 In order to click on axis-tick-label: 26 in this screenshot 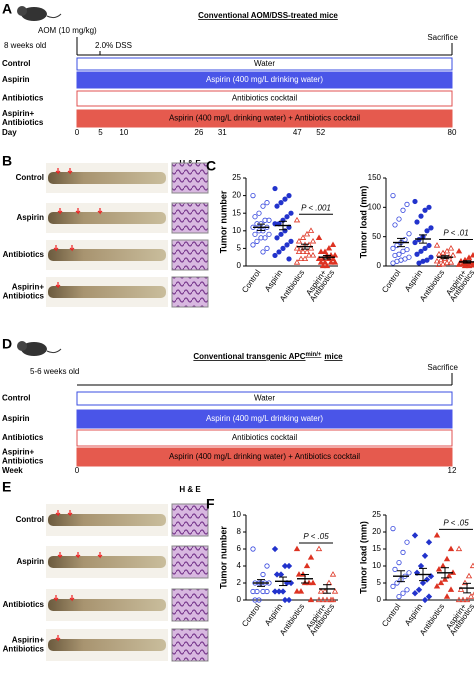, I will do `click(198, 132)`.